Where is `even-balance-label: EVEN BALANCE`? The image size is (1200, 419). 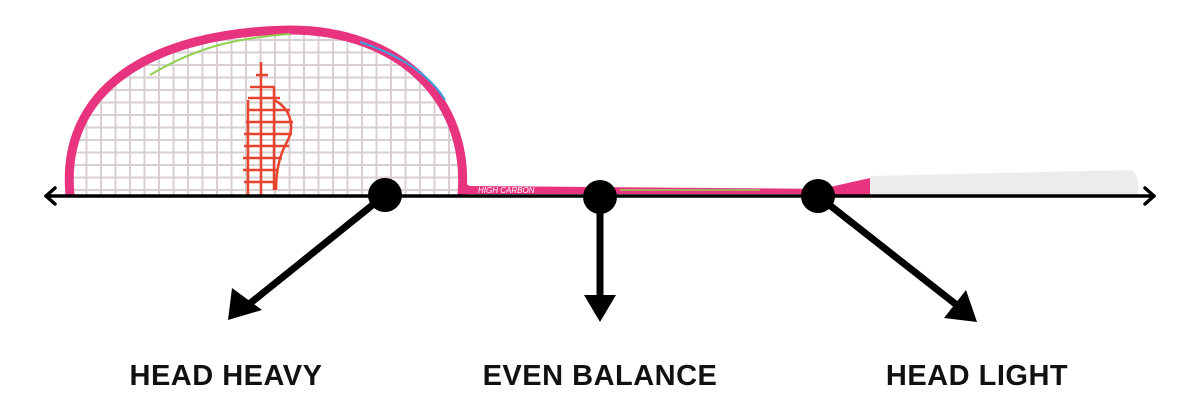 even-balance-label: EVEN BALANCE is located at coordinates (600, 376).